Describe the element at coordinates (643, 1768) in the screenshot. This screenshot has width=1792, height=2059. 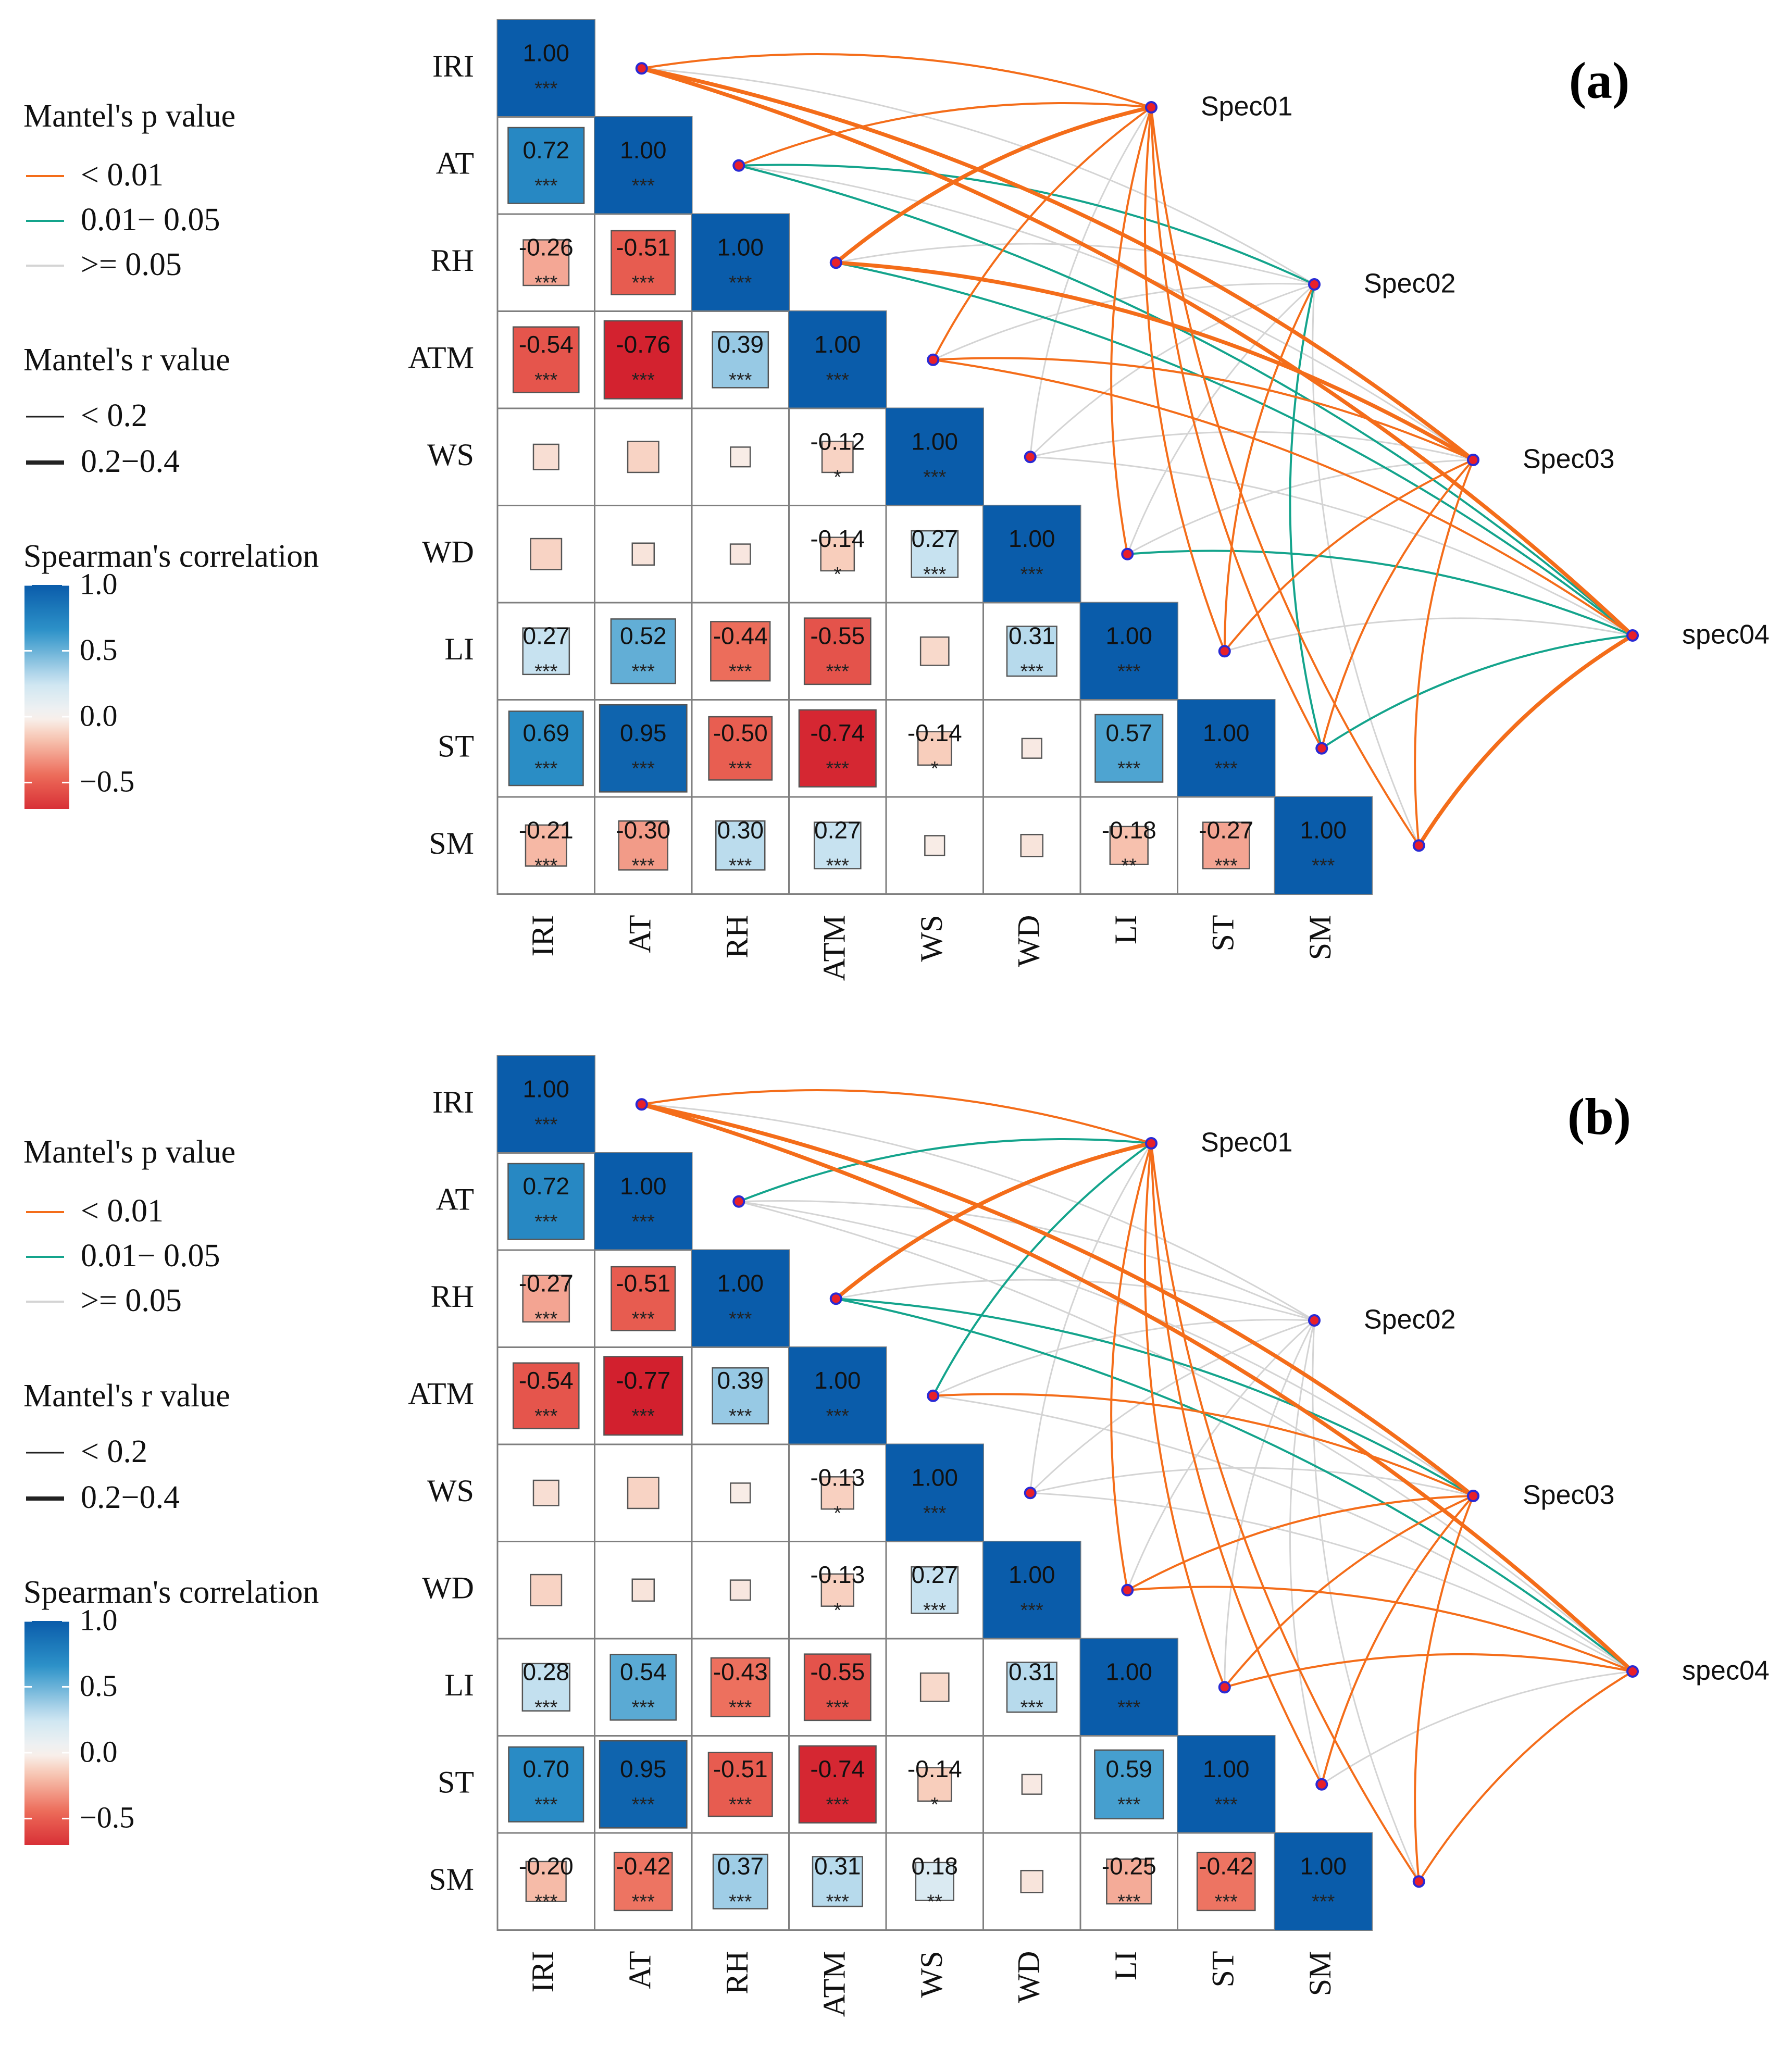
I see `correlation-label: 0.95` at that location.